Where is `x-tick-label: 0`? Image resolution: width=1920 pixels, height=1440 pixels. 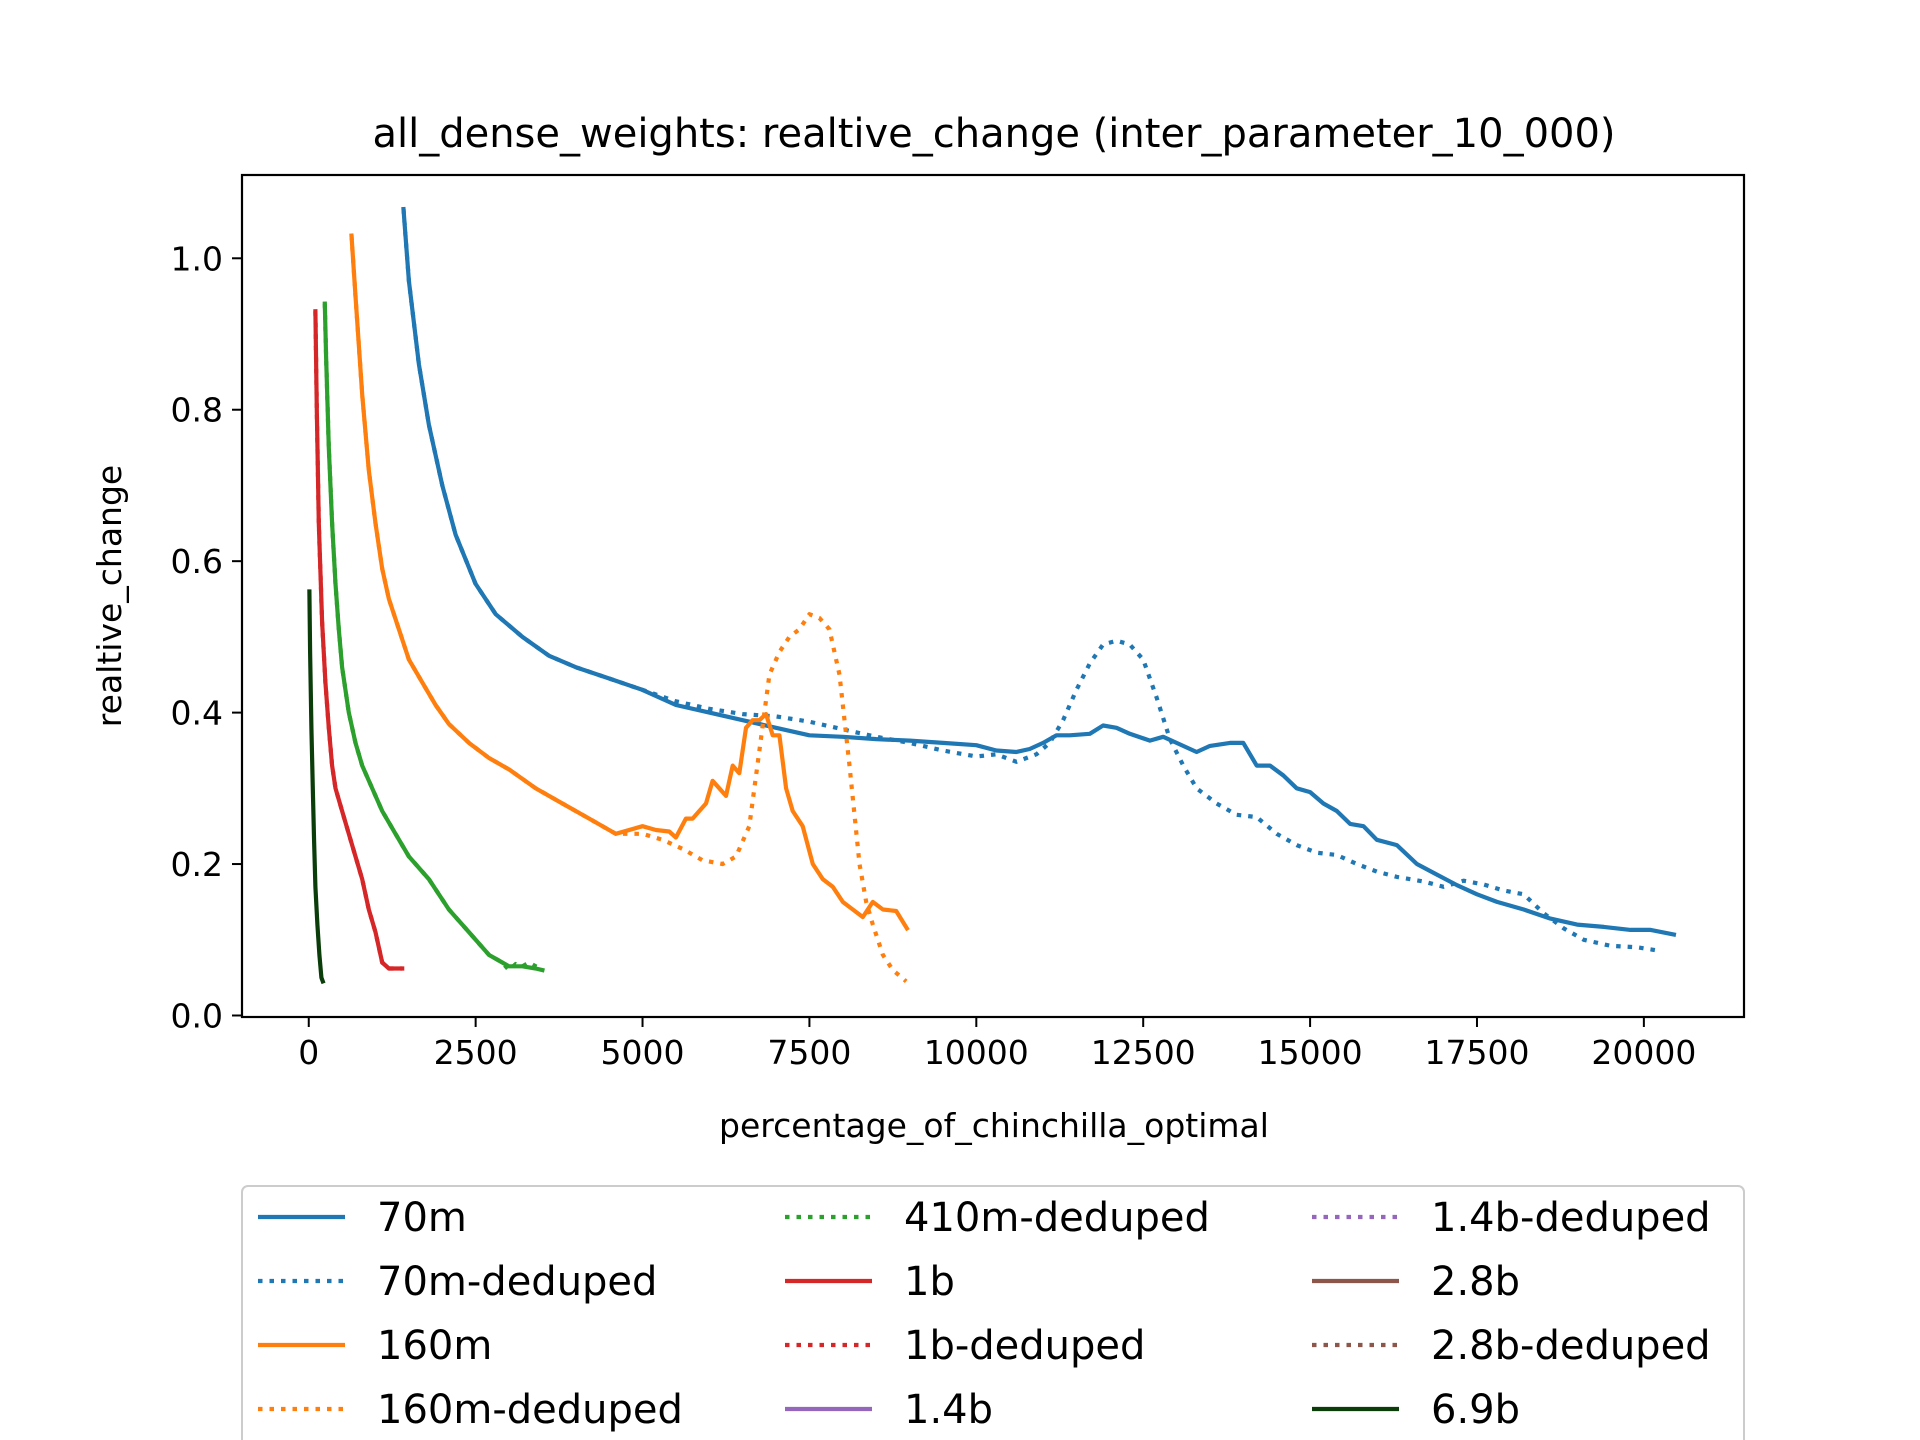
x-tick-label: 0 is located at coordinates (308, 1052).